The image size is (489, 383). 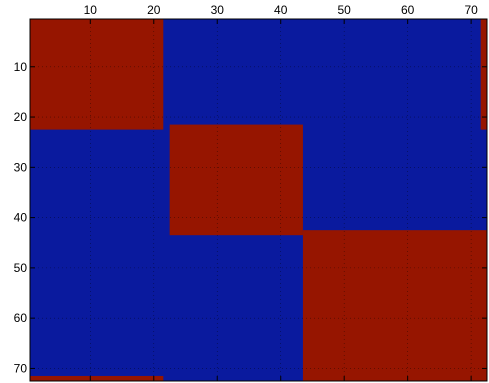 What do you see at coordinates (154, 10) in the screenshot?
I see `x-tick-label: 20` at bounding box center [154, 10].